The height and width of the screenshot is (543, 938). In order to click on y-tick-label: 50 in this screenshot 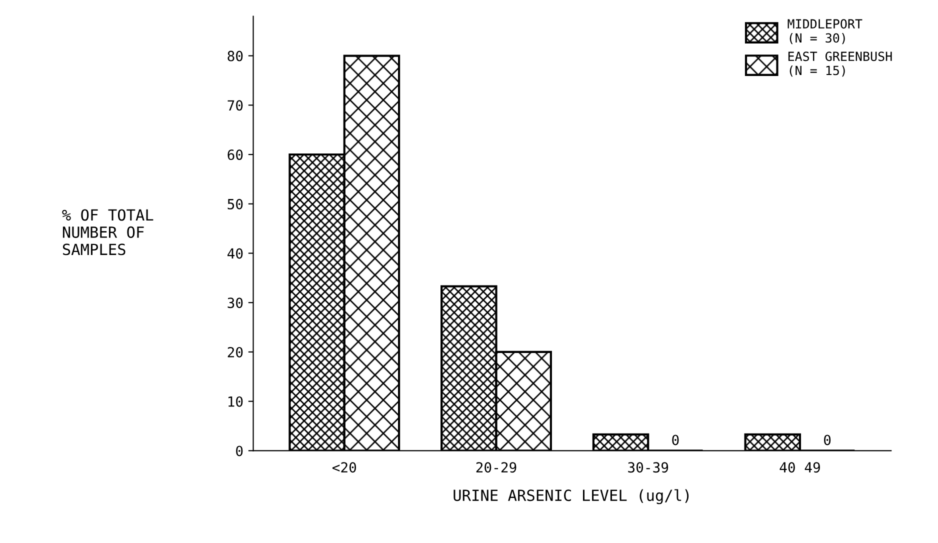, I will do `click(235, 204)`.